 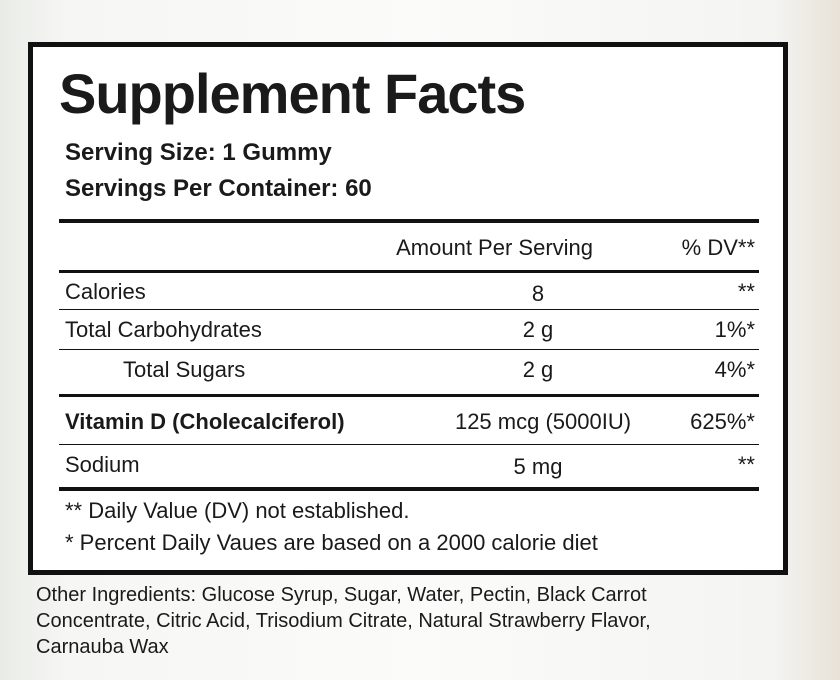 I want to click on row-amount: 8, so click(x=538, y=293).